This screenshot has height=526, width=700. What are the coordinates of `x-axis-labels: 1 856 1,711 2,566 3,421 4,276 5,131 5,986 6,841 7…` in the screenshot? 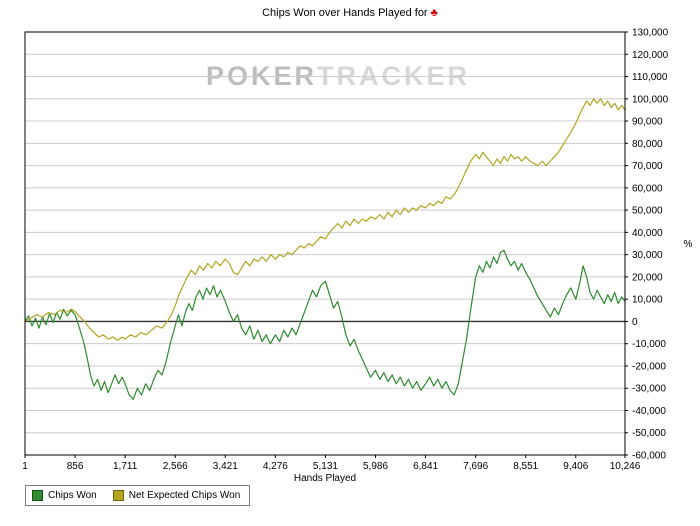 It's located at (331, 463).